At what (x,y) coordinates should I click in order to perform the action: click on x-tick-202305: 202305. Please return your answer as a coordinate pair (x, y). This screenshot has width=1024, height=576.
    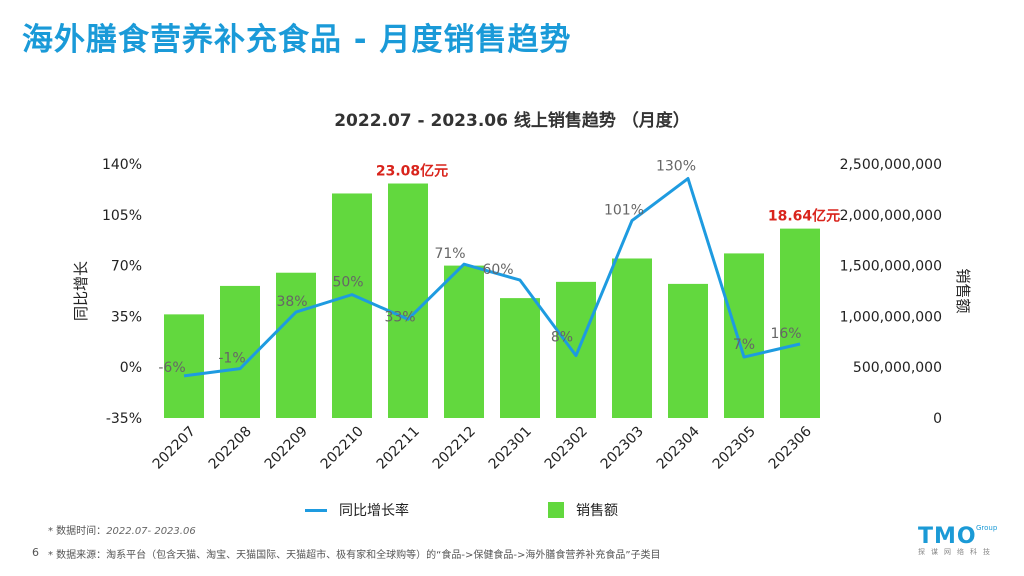
    Looking at the image, I should click on (734, 448).